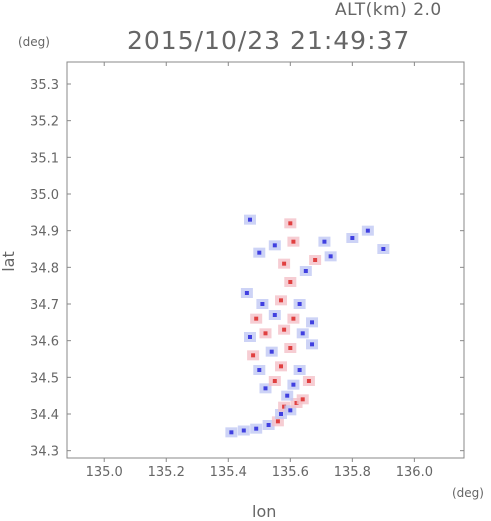 The width and height of the screenshot is (491, 521). I want to click on x-tick-label: 135.2, so click(166, 472).